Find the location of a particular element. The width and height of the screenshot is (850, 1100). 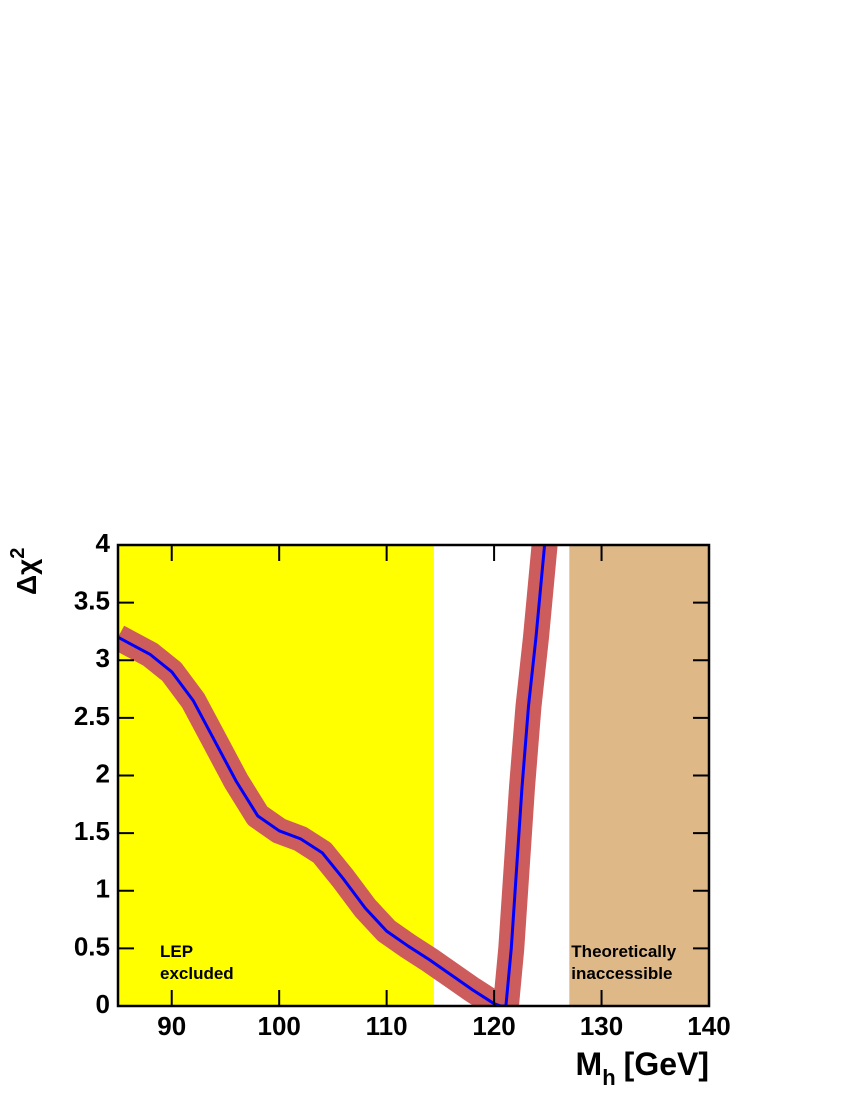

y-tick-label: 2.5 is located at coordinates (92, 716).